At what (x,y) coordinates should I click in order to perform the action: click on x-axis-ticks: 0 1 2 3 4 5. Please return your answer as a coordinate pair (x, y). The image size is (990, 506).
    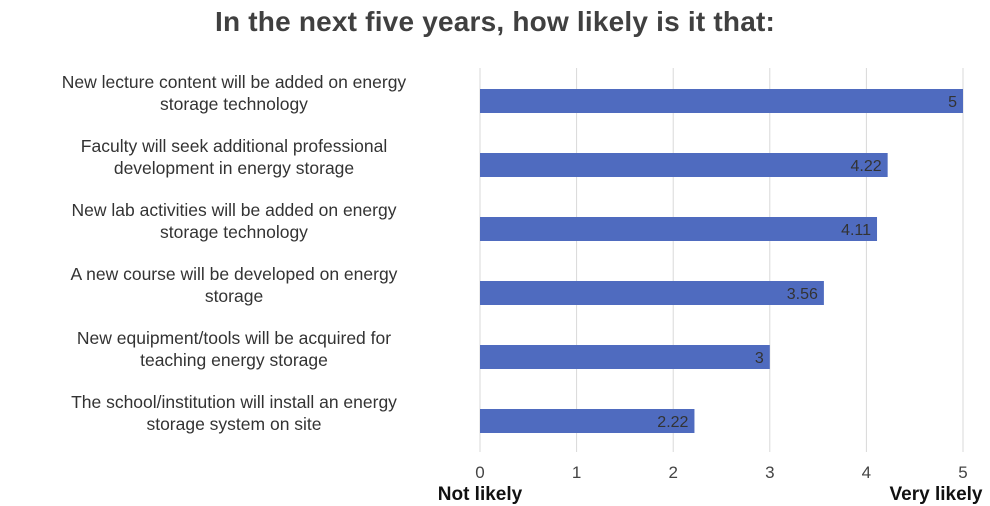
    Looking at the image, I should click on (721, 472).